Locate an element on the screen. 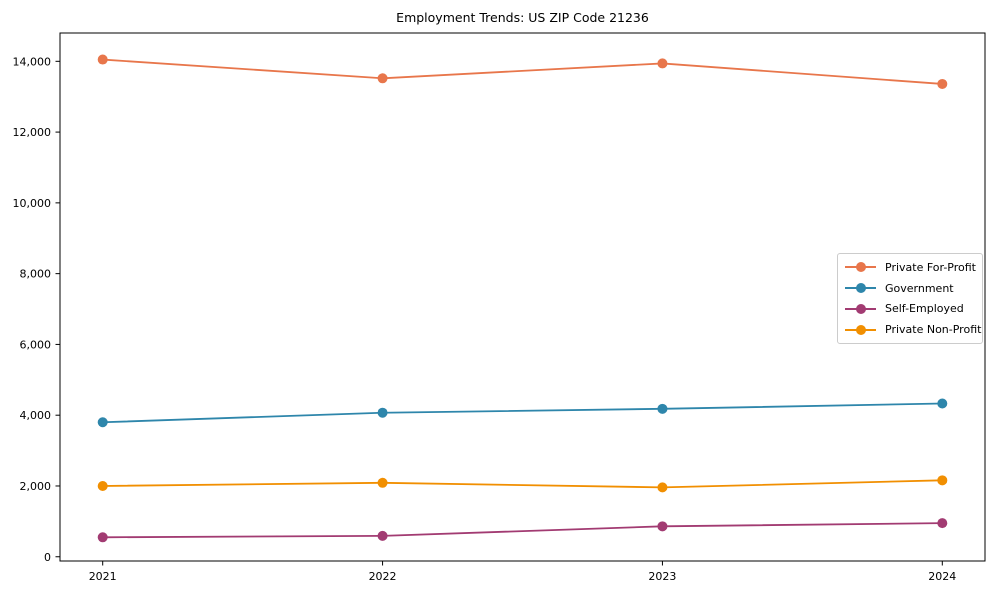  y-tick-label: 2,000 is located at coordinates (36, 486).